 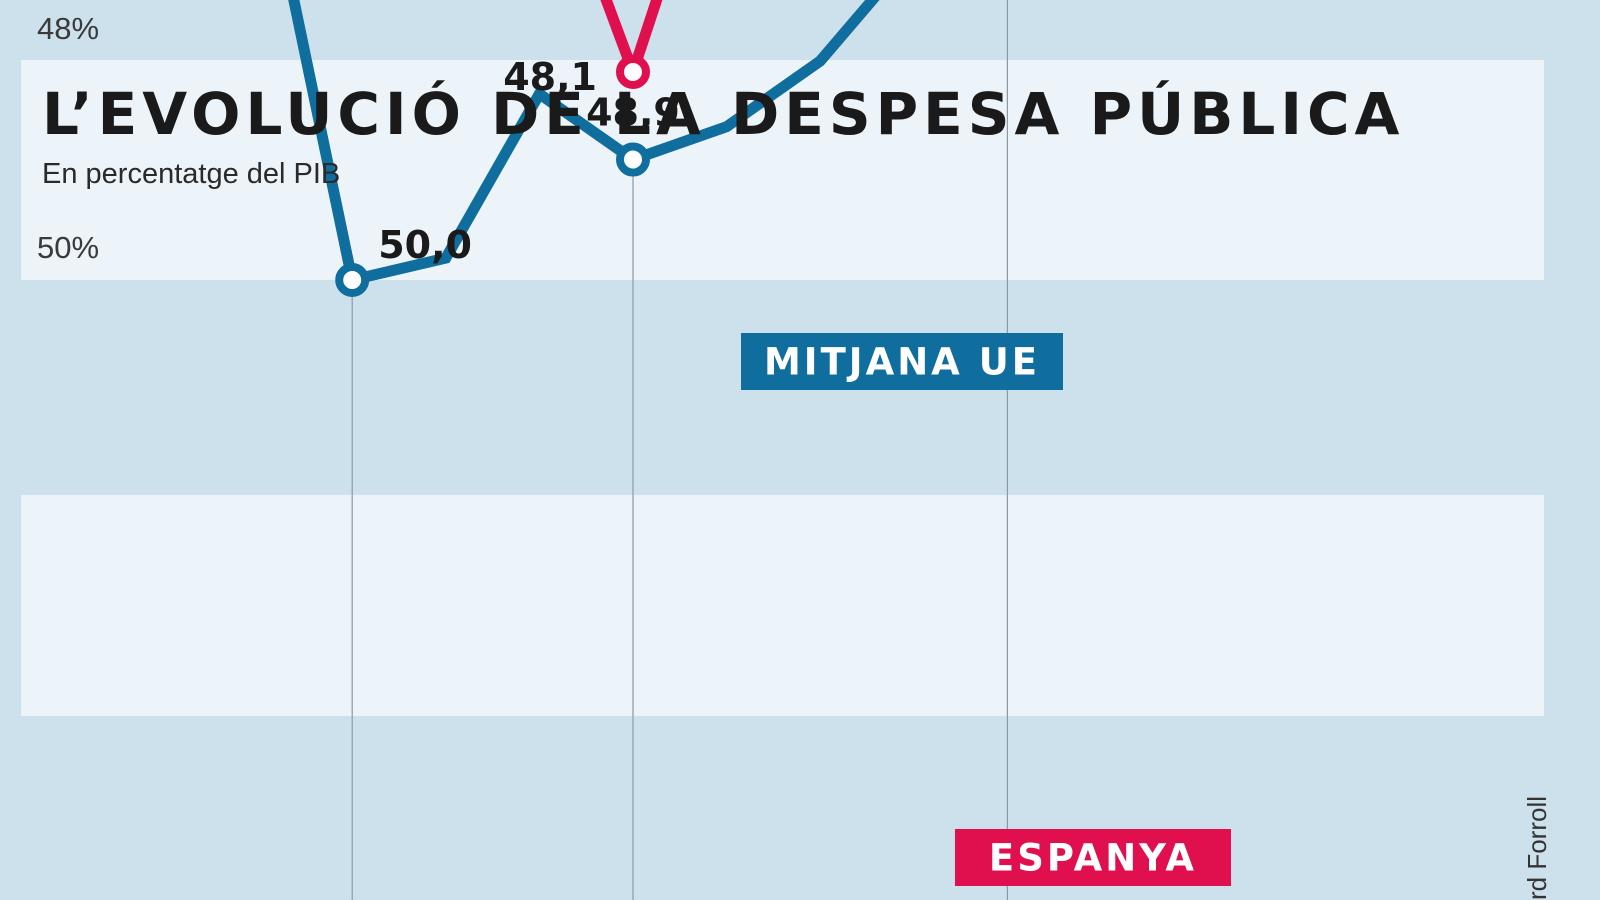 What do you see at coordinates (68, 28) in the screenshot?
I see `y-tick-label: 48%` at bounding box center [68, 28].